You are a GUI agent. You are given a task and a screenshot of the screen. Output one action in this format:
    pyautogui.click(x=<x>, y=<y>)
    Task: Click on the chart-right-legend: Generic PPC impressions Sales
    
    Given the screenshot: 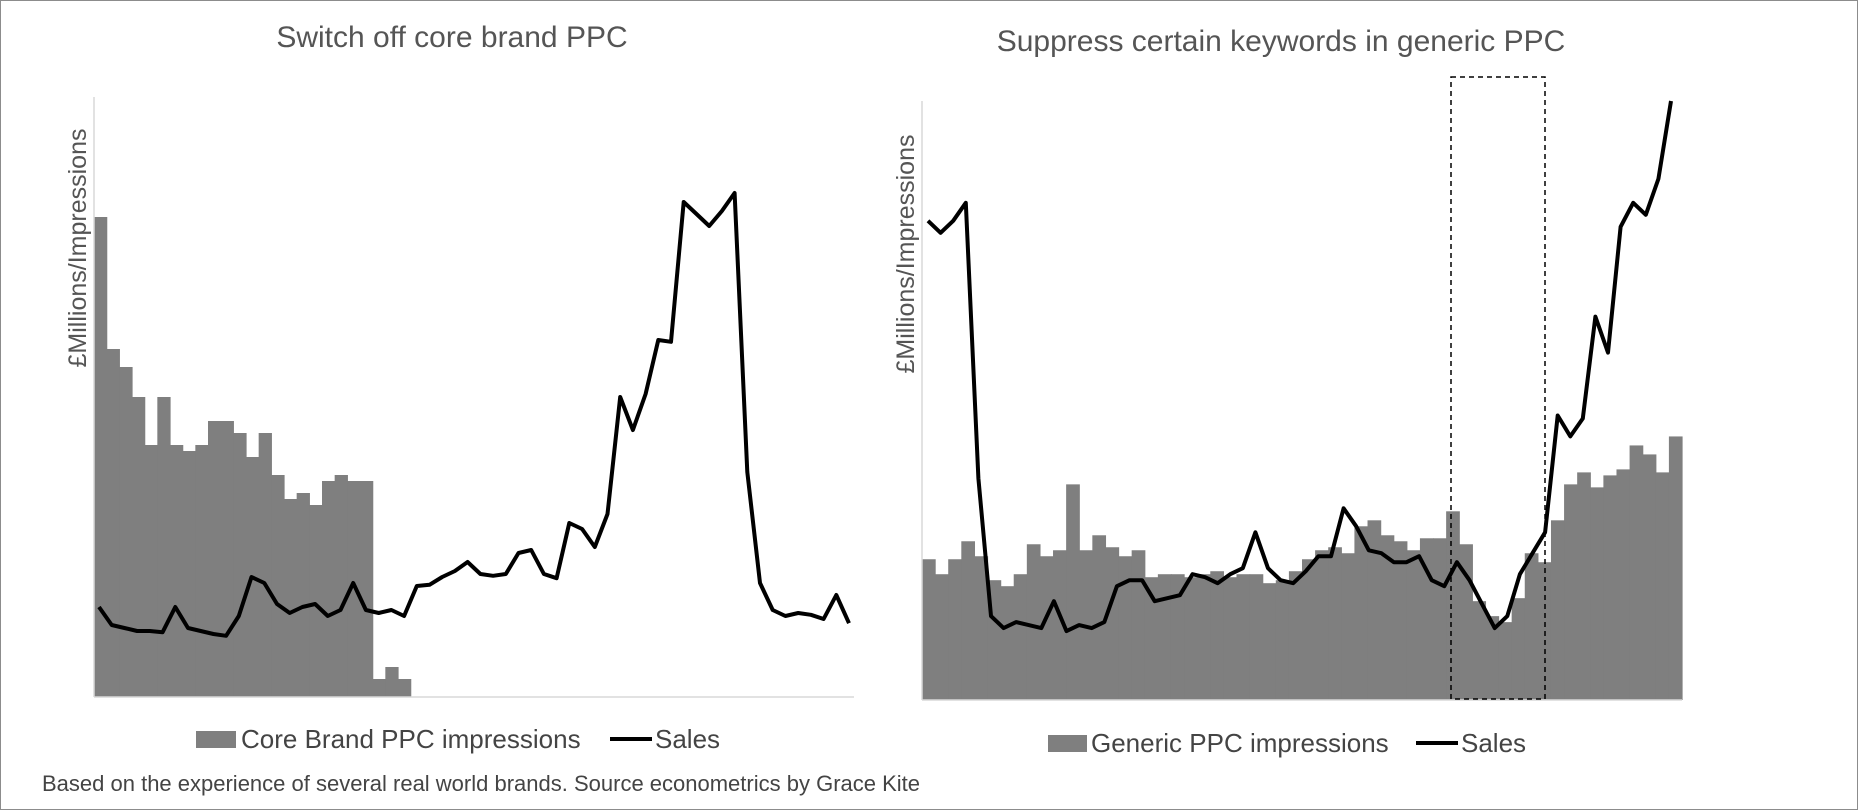 What is the action you would take?
    pyautogui.click(x=1287, y=743)
    